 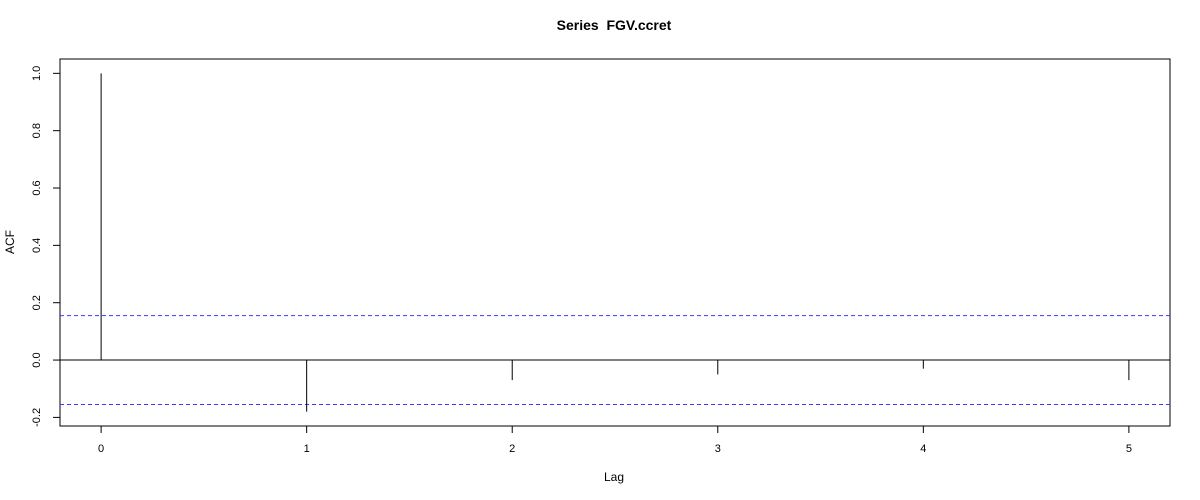 What do you see at coordinates (37, 73) in the screenshot?
I see `y-tick-label: 1.0` at bounding box center [37, 73].